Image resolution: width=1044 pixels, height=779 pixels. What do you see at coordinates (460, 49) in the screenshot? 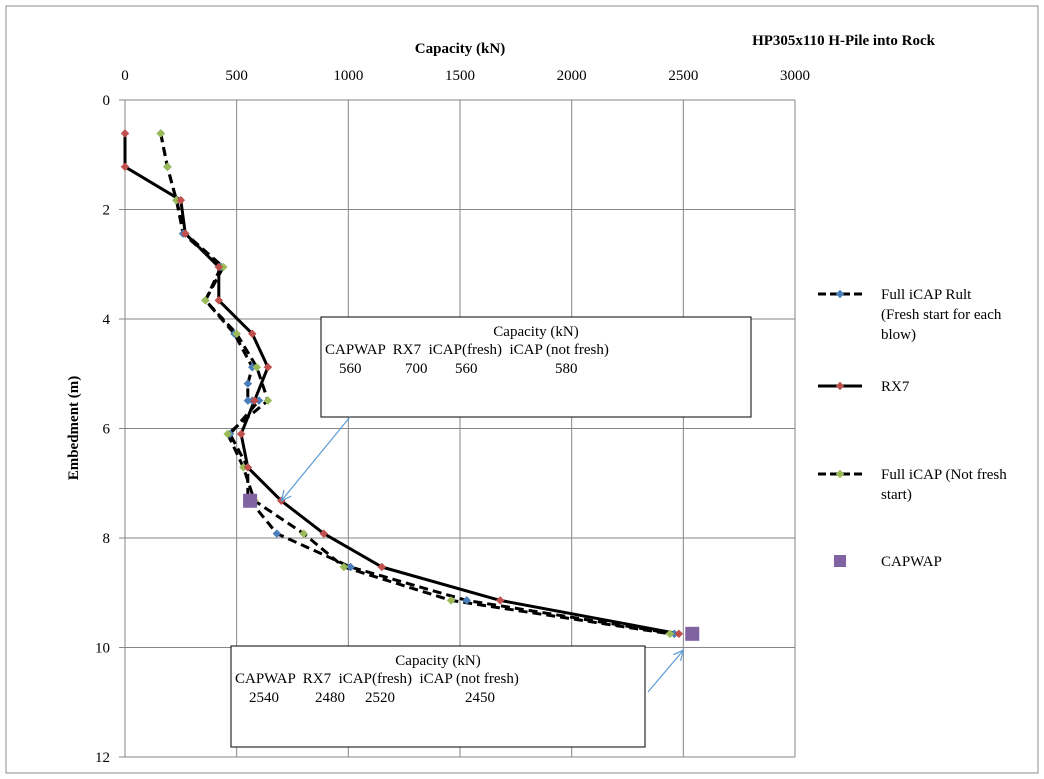
I see `x-axis-title: Capacity (kN)` at bounding box center [460, 49].